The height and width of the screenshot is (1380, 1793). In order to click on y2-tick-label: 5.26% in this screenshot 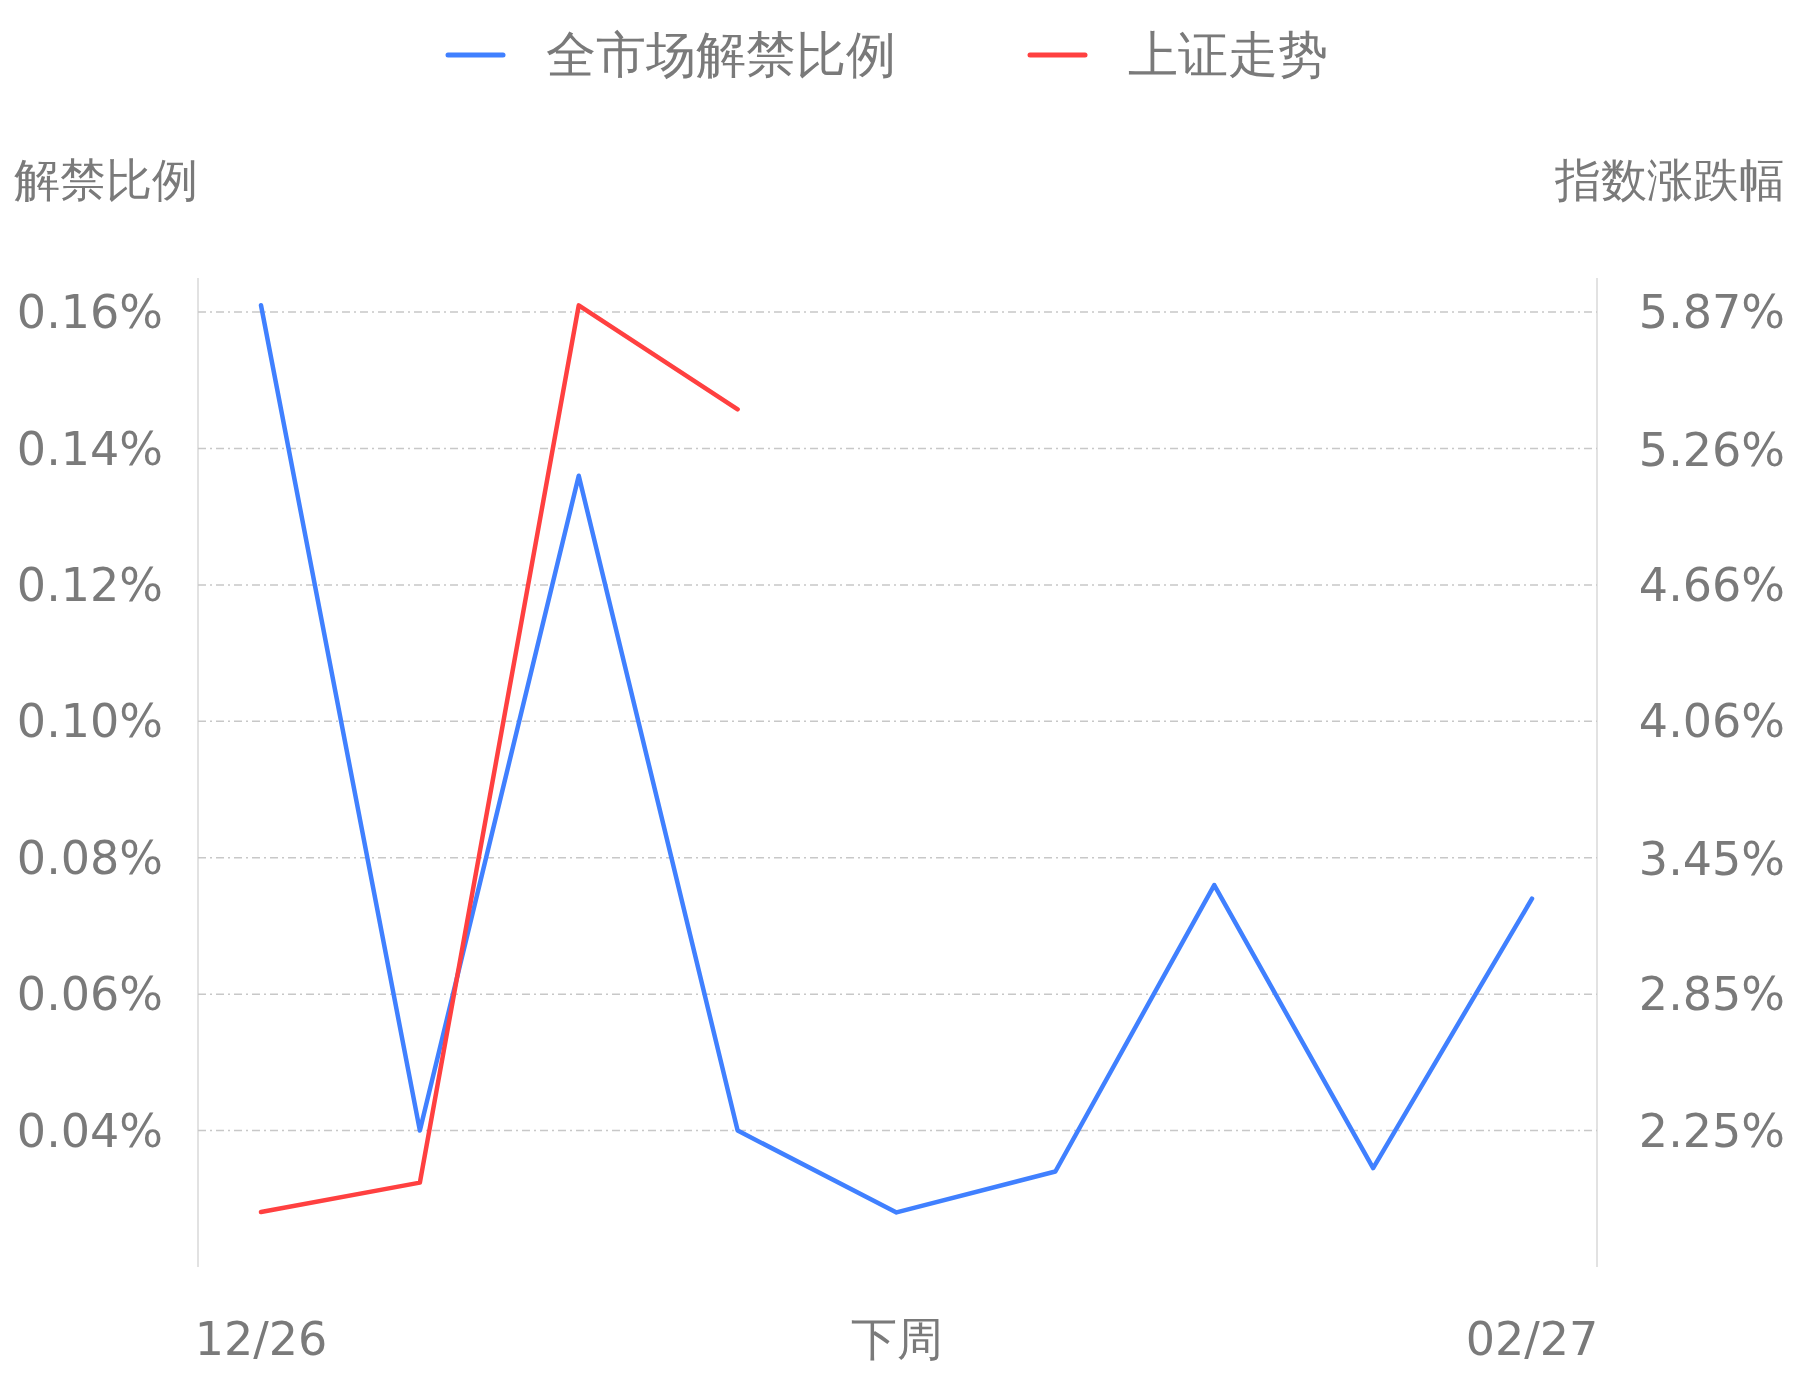, I will do `click(1711, 450)`.